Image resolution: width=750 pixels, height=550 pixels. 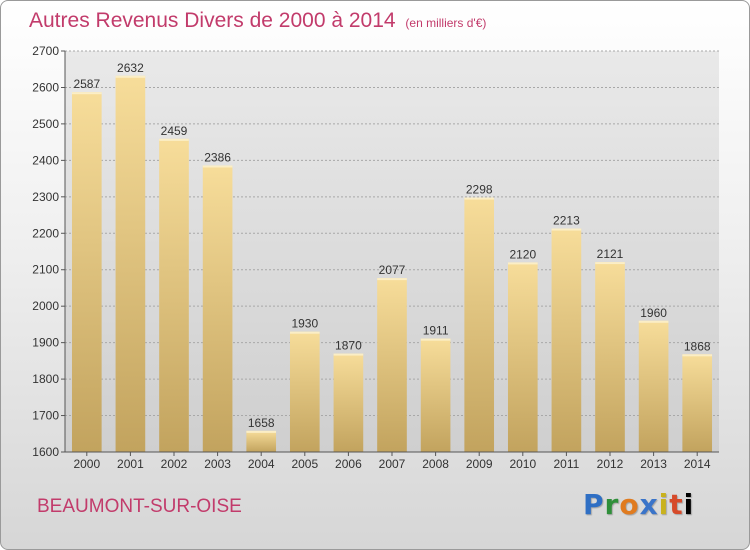 What do you see at coordinates (479, 464) in the screenshot?
I see `x-tick-label-2009: 2009` at bounding box center [479, 464].